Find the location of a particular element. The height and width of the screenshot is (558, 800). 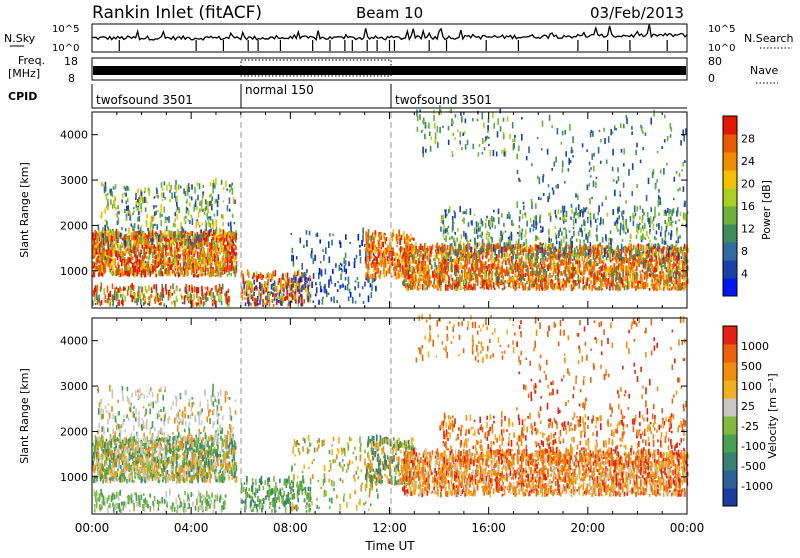

freq-tick-left-bottom: 8 is located at coordinates (71, 78).